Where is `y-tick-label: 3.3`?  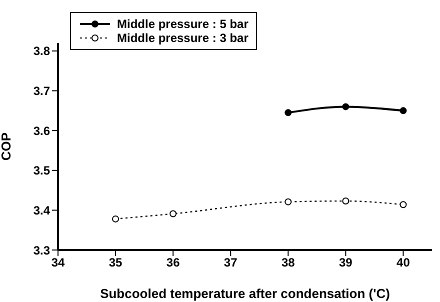
y-tick-label: 3.3 is located at coordinates (41, 250).